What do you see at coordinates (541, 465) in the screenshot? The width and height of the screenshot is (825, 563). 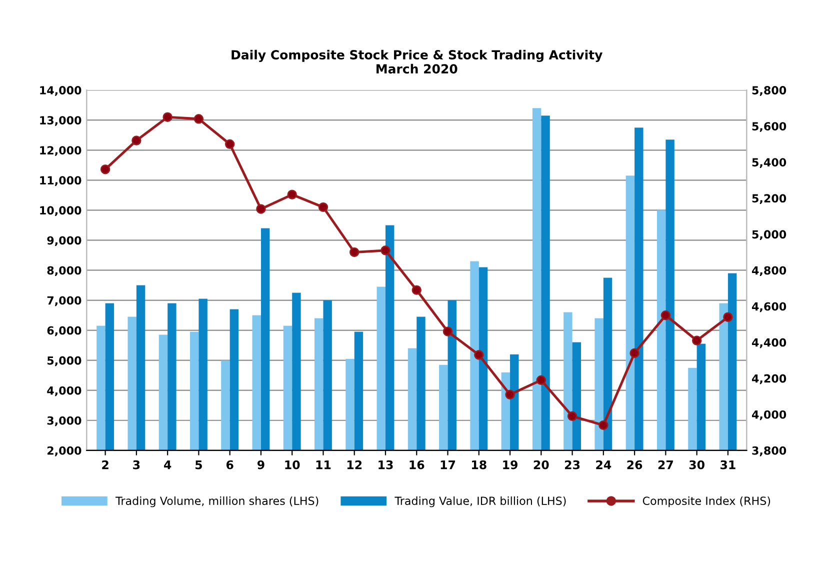 I see `x-tick-label: 20` at bounding box center [541, 465].